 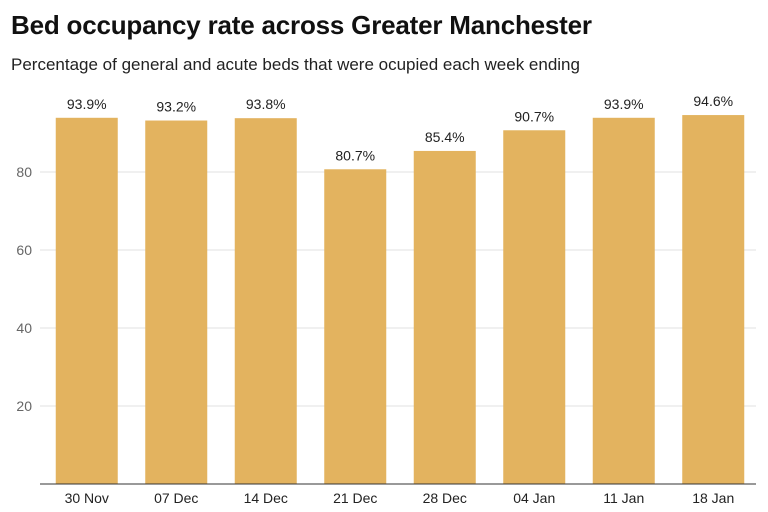 What do you see at coordinates (623, 498) in the screenshot?
I see `x-tick-label: 11 Jan` at bounding box center [623, 498].